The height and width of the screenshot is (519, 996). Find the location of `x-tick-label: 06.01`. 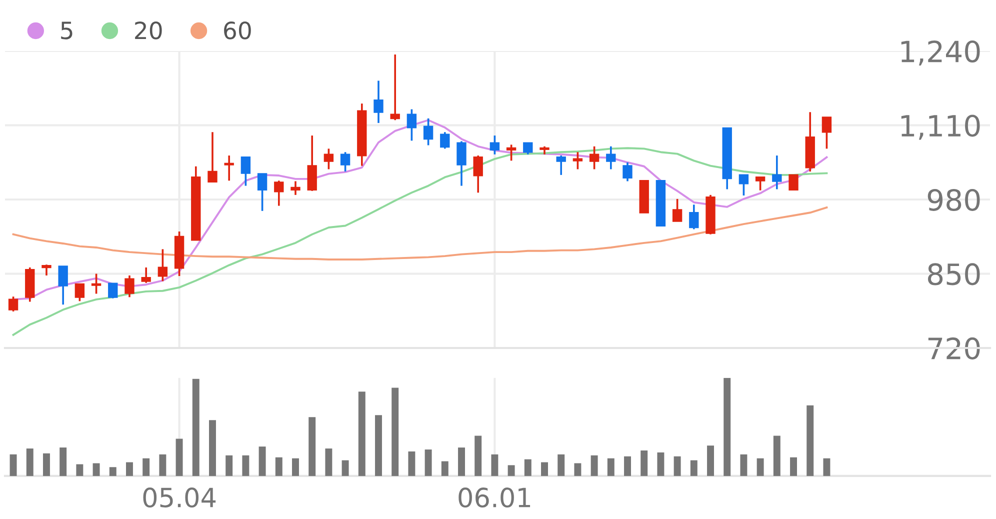

x-tick-label: 06.01 is located at coordinates (494, 498).